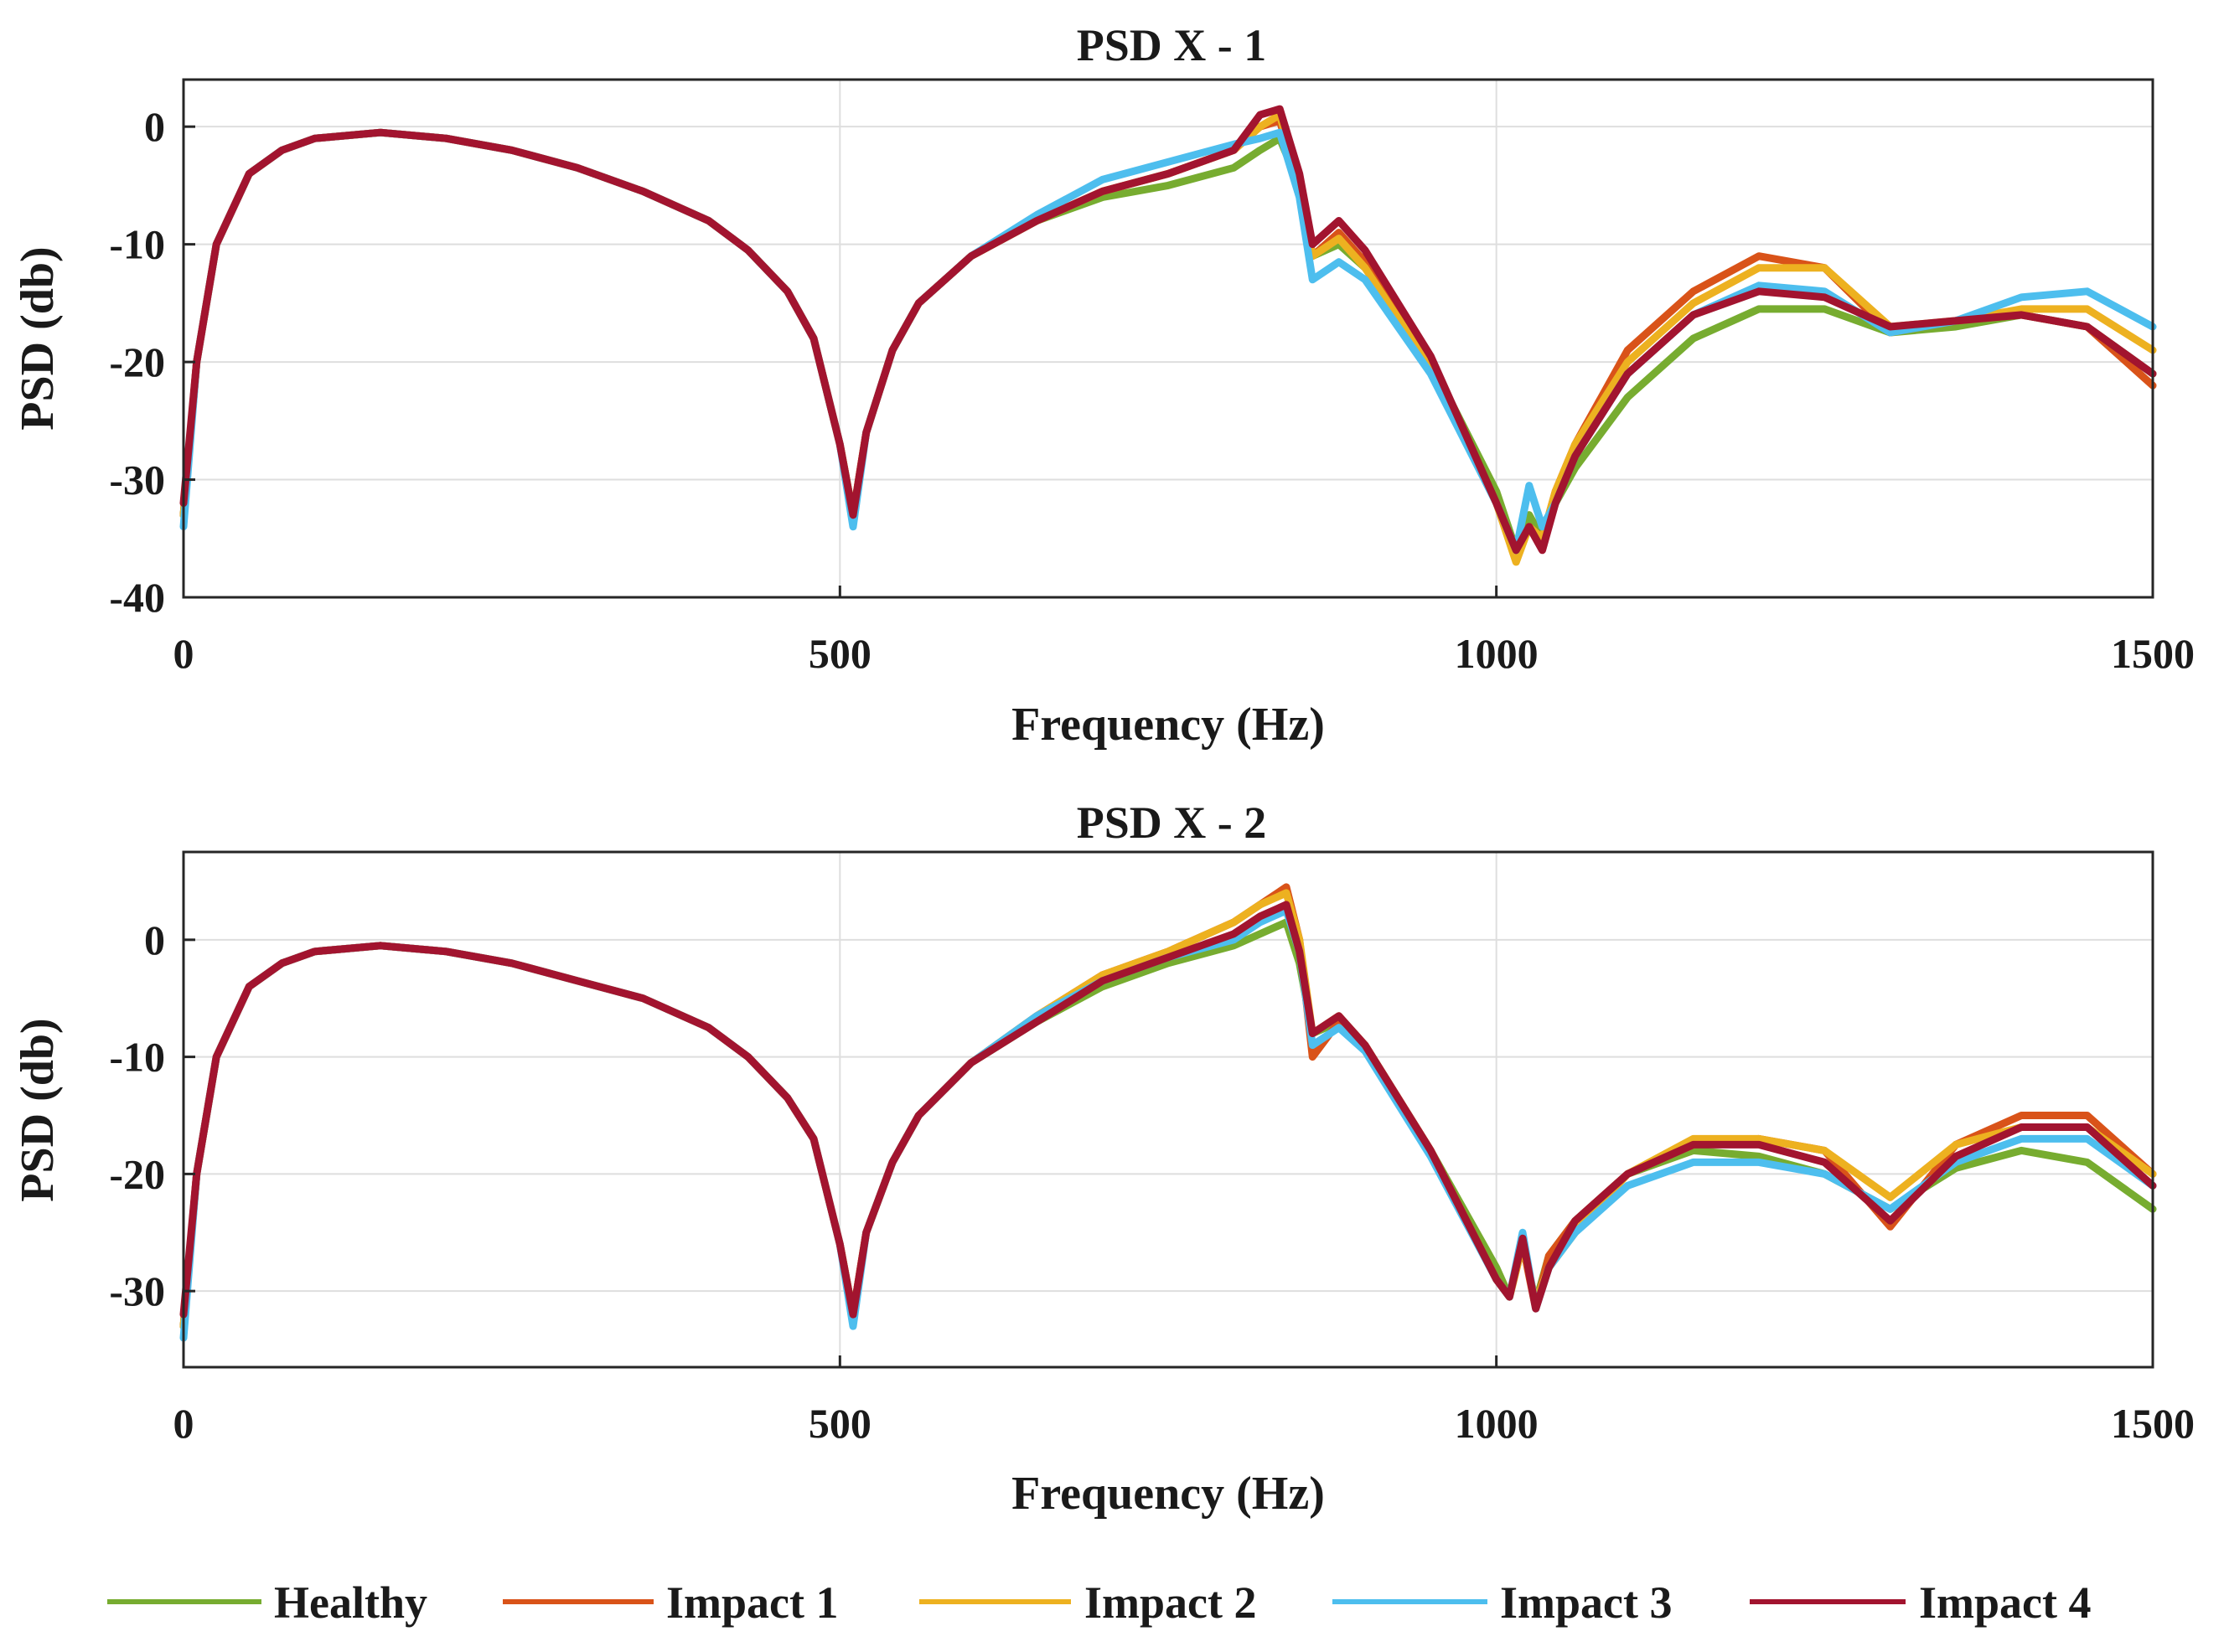 Image resolution: width=2224 pixels, height=1652 pixels. Describe the element at coordinates (1168, 1494) in the screenshot. I see `chart-2-x-axis-label: Frequency (Hz)` at that location.